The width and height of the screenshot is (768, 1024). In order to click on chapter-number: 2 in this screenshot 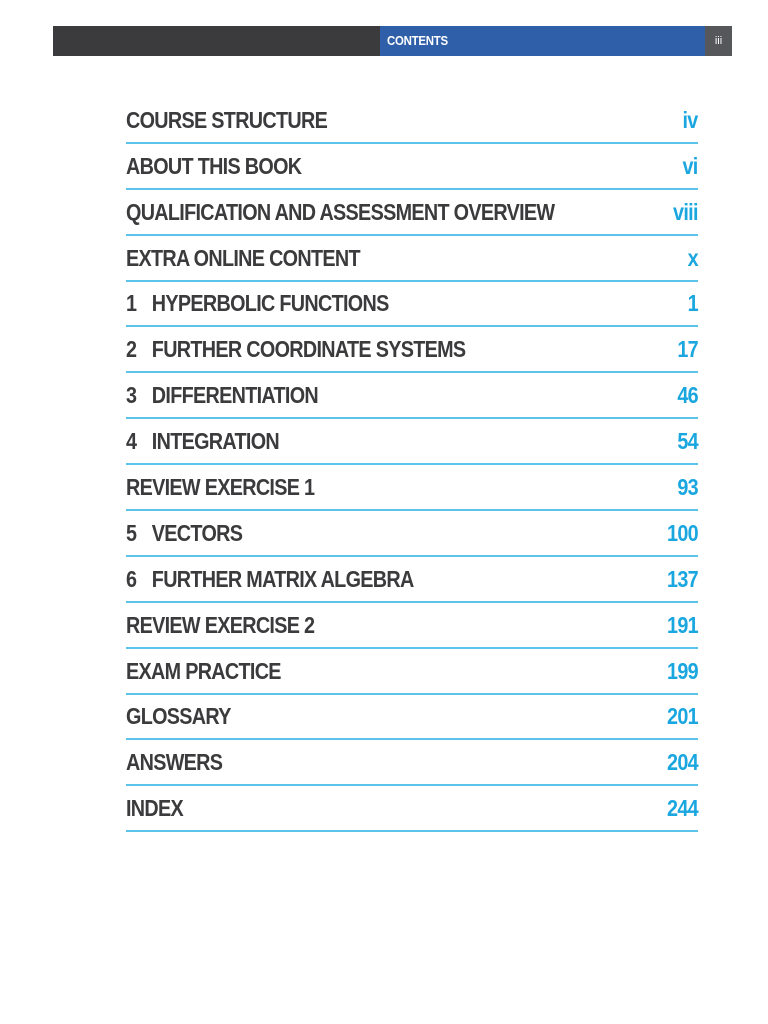, I will do `click(131, 349)`.